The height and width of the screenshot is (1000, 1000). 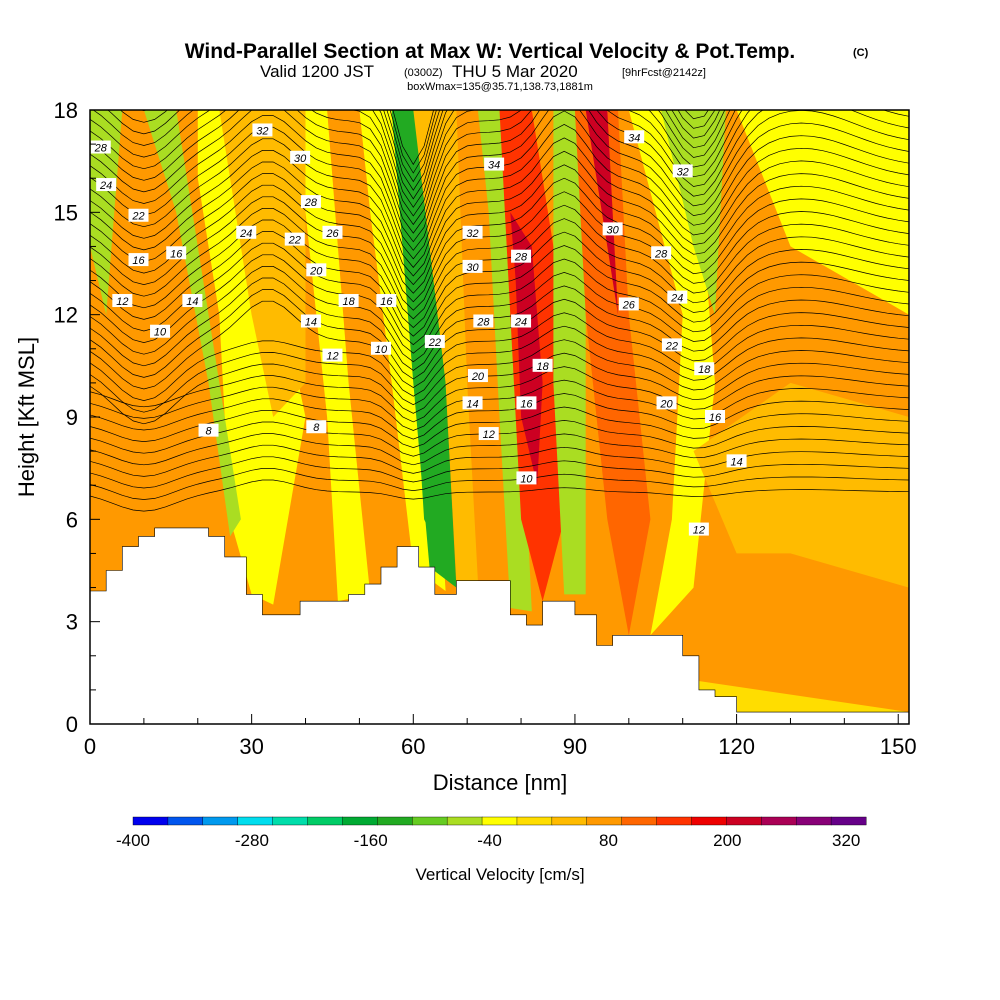 I want to click on contour-label: 30, so click(x=300, y=157).